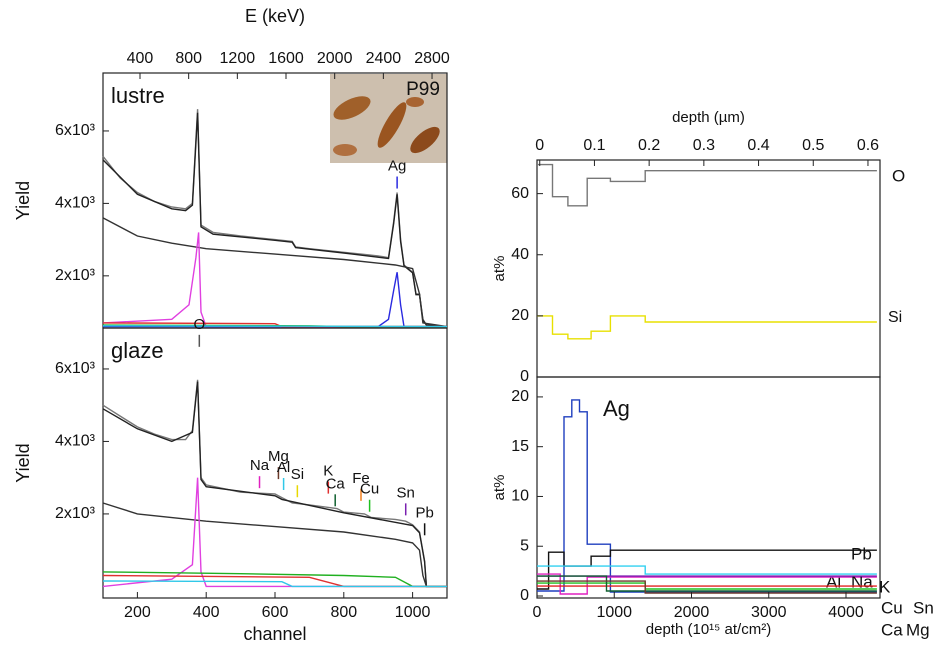 The height and width of the screenshot is (655, 945). What do you see at coordinates (520, 254) in the screenshot?
I see `y-tick-label: 40` at bounding box center [520, 254].